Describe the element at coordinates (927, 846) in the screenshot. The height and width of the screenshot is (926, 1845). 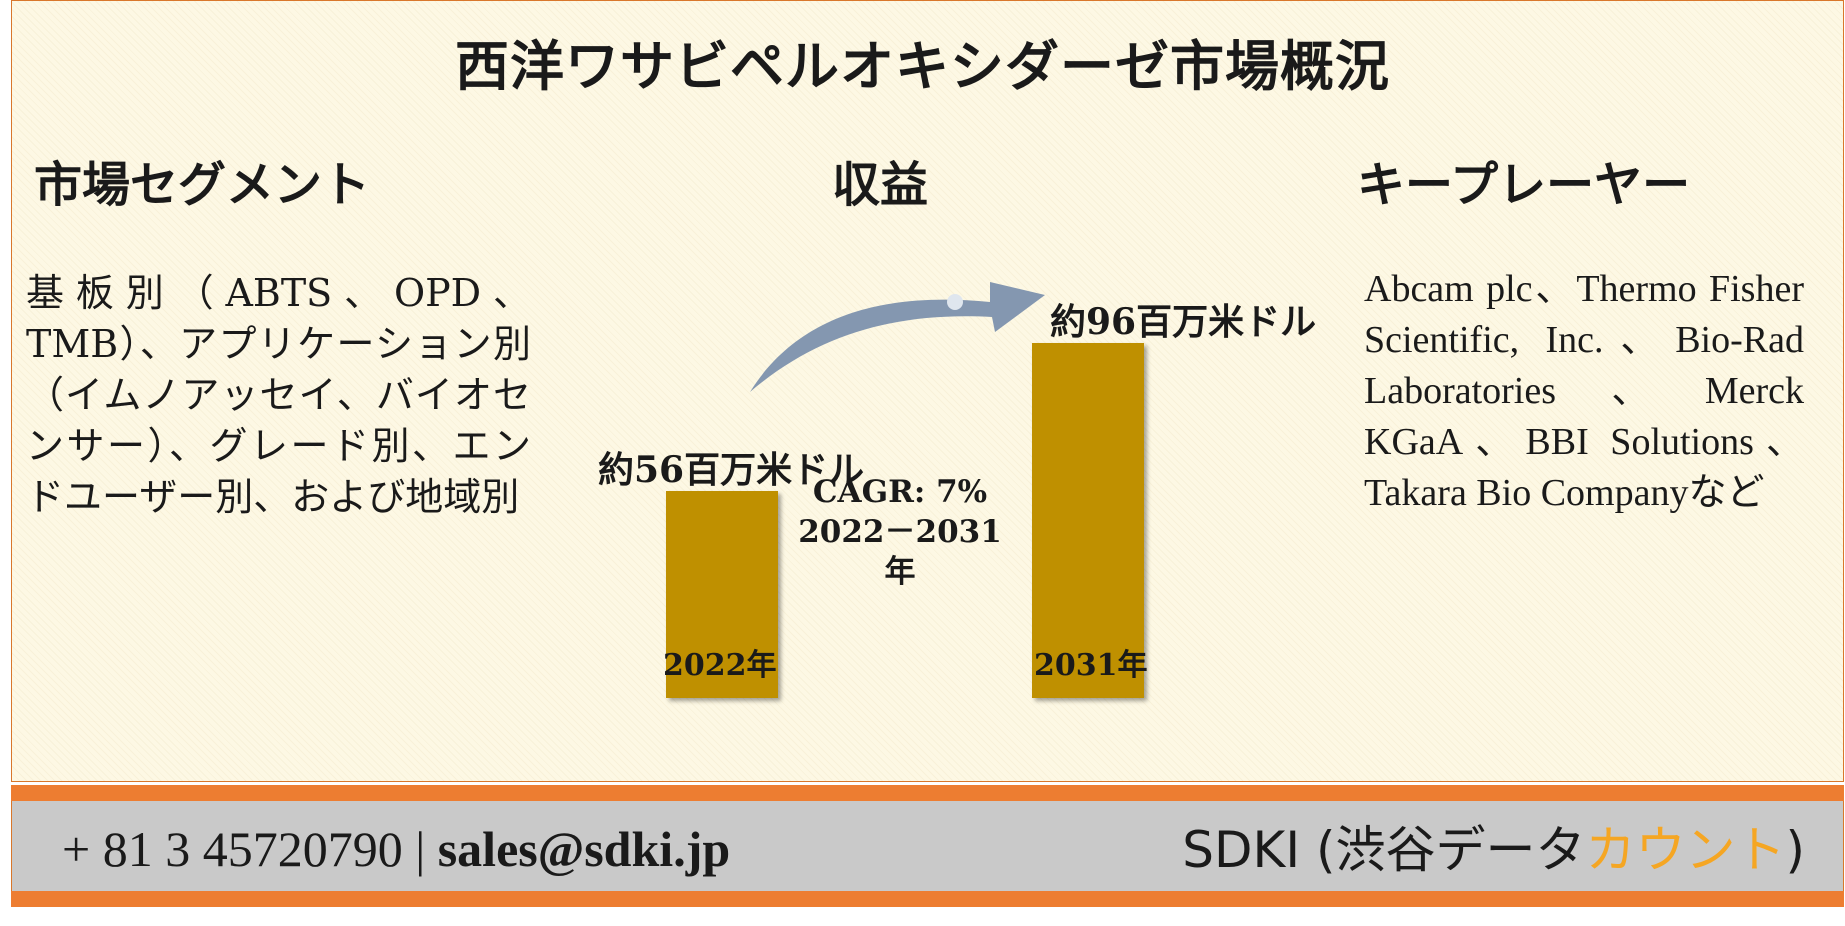
I see `footer-bar` at that location.